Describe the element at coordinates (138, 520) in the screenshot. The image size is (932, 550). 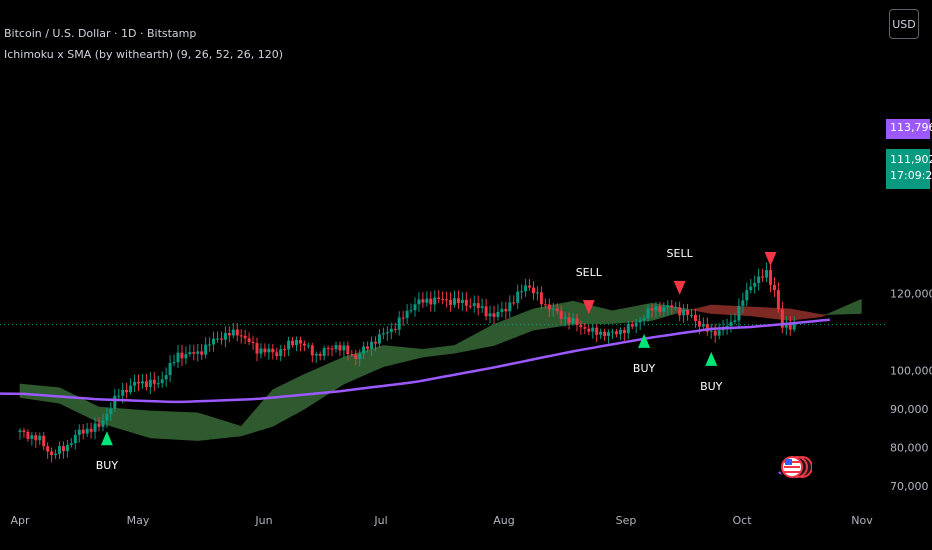
I see `x-tick-label: May` at that location.